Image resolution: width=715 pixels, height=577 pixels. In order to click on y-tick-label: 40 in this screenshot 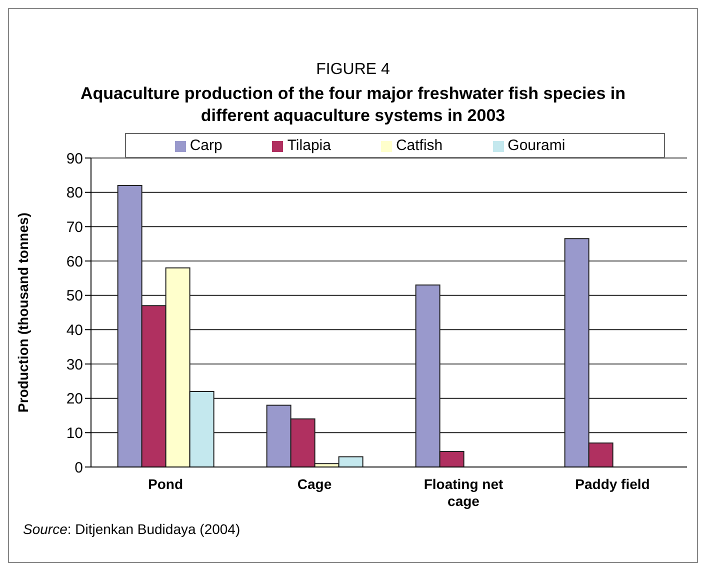, I will do `click(74, 330)`.